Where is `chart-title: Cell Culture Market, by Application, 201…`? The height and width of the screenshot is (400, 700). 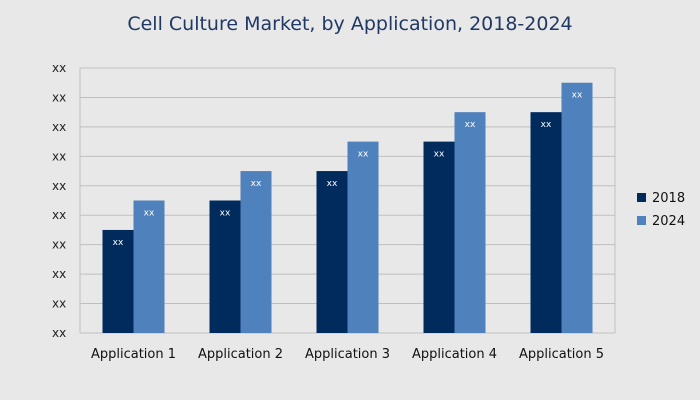 chart-title: Cell Culture Market, by Application, 201… is located at coordinates (349, 24).